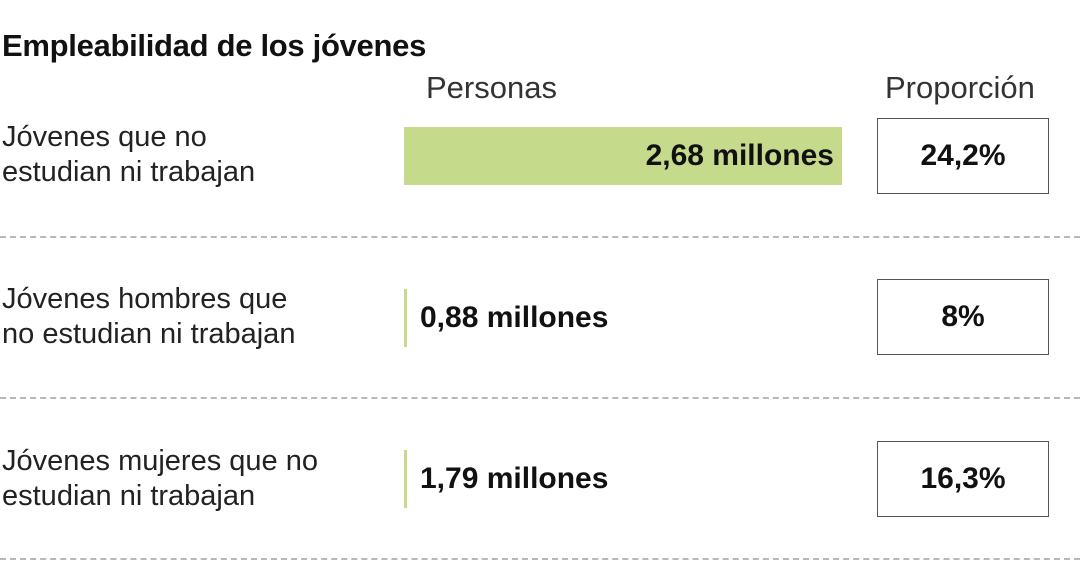 The image size is (1080, 567). What do you see at coordinates (963, 317) in the screenshot?
I see `proportion-box: 8%` at bounding box center [963, 317].